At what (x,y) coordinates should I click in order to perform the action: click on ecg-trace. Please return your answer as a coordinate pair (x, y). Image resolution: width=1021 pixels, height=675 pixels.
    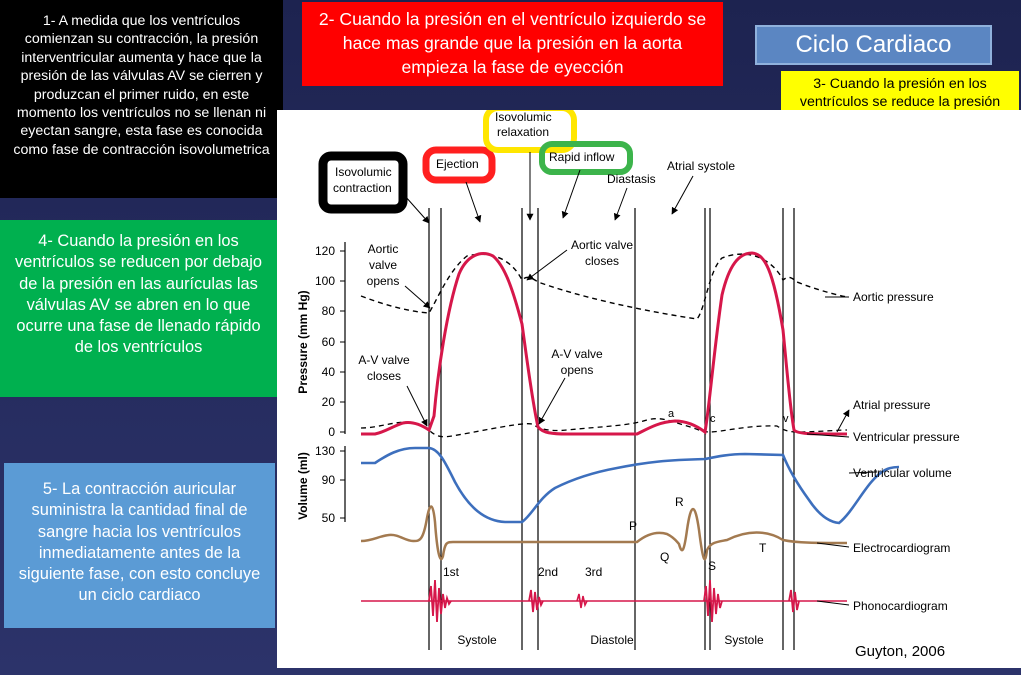
    Looking at the image, I should click on (604, 533).